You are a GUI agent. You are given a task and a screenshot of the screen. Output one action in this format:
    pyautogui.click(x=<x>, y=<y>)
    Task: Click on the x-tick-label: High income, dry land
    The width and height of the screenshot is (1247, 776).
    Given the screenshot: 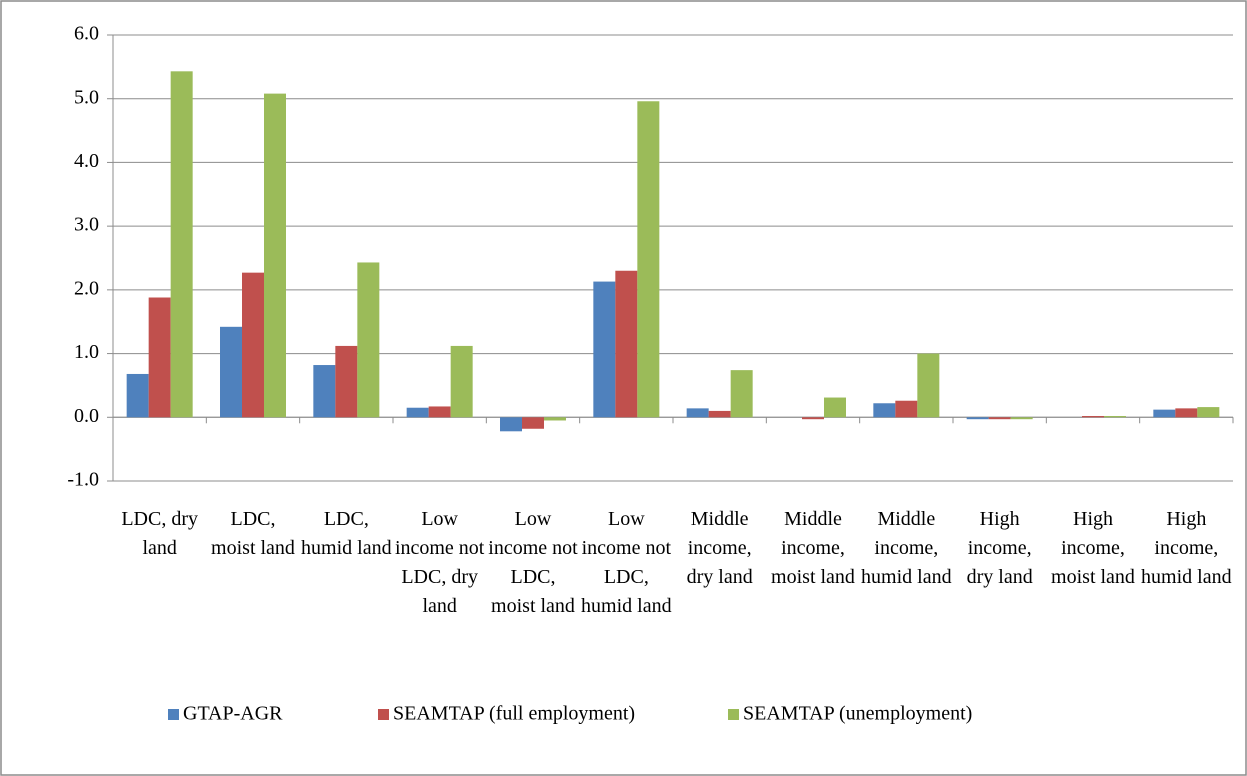 What is the action you would take?
    pyautogui.click(x=999, y=548)
    